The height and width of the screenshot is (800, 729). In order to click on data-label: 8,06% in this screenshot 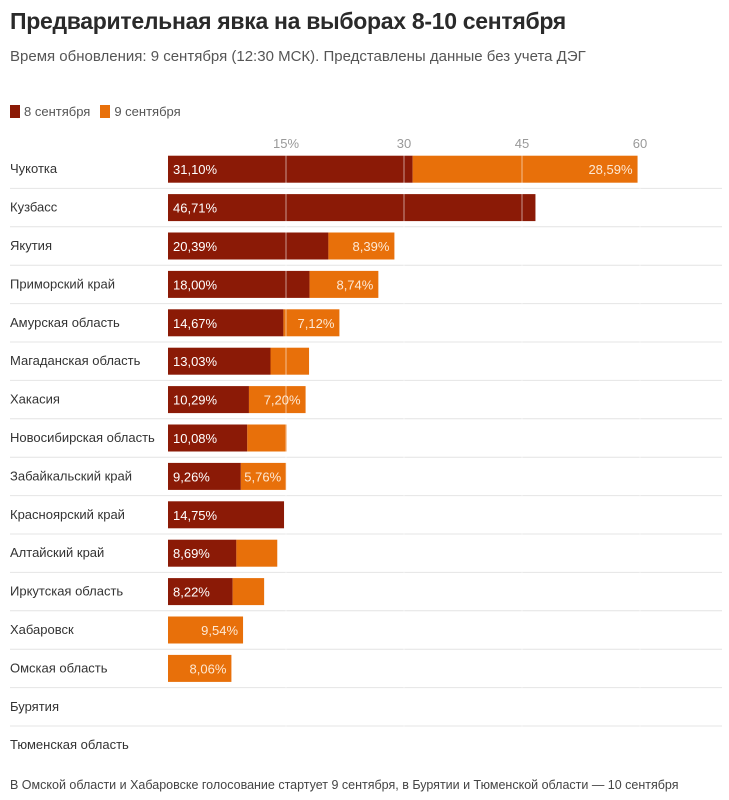, I will do `click(208, 668)`.